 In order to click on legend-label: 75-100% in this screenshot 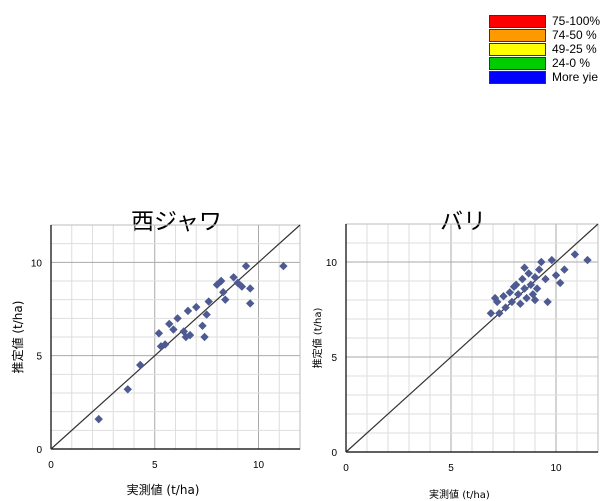, I will do `click(576, 21)`.